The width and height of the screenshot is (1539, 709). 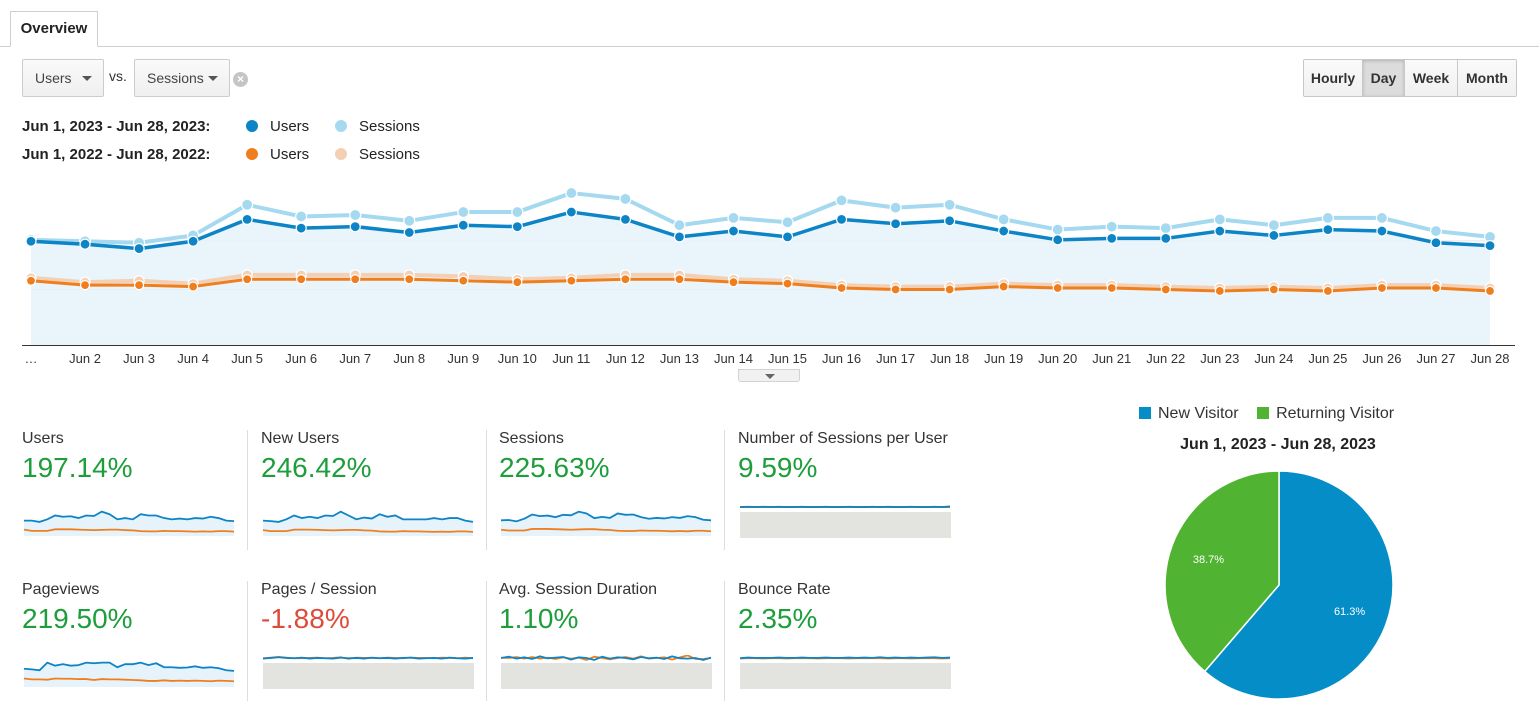 I want to click on visitor-type-pie-chart: 61.3% 38.7%, so click(x=1279, y=583).